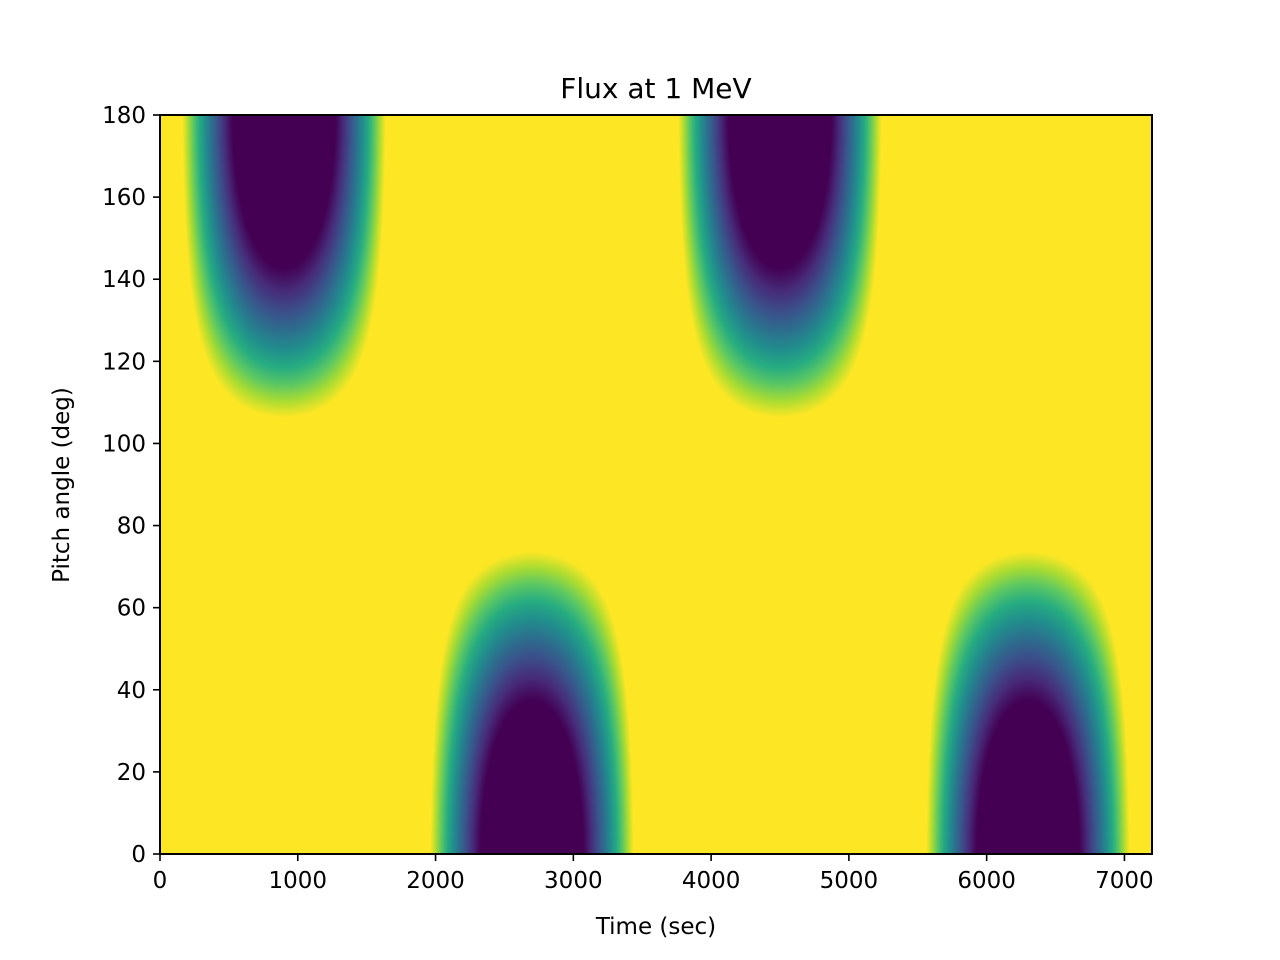 The image size is (1280, 960). I want to click on y-axis: 0 20 40 60 80 100 120 140 160 180, so click(131, 485).